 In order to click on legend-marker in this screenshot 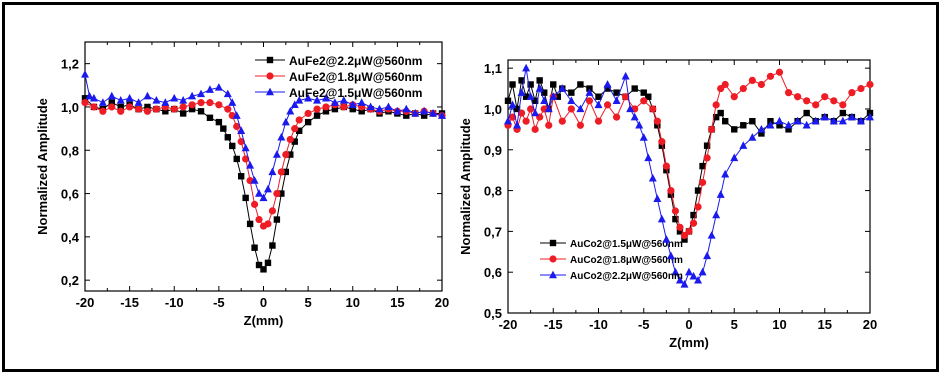, I will do `click(270, 76)`.